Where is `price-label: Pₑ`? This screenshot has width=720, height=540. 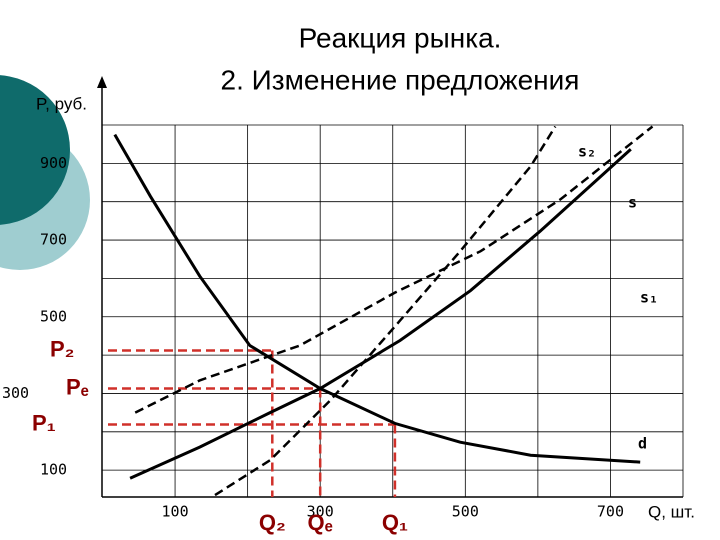
price-label: Pₑ is located at coordinates (77, 386).